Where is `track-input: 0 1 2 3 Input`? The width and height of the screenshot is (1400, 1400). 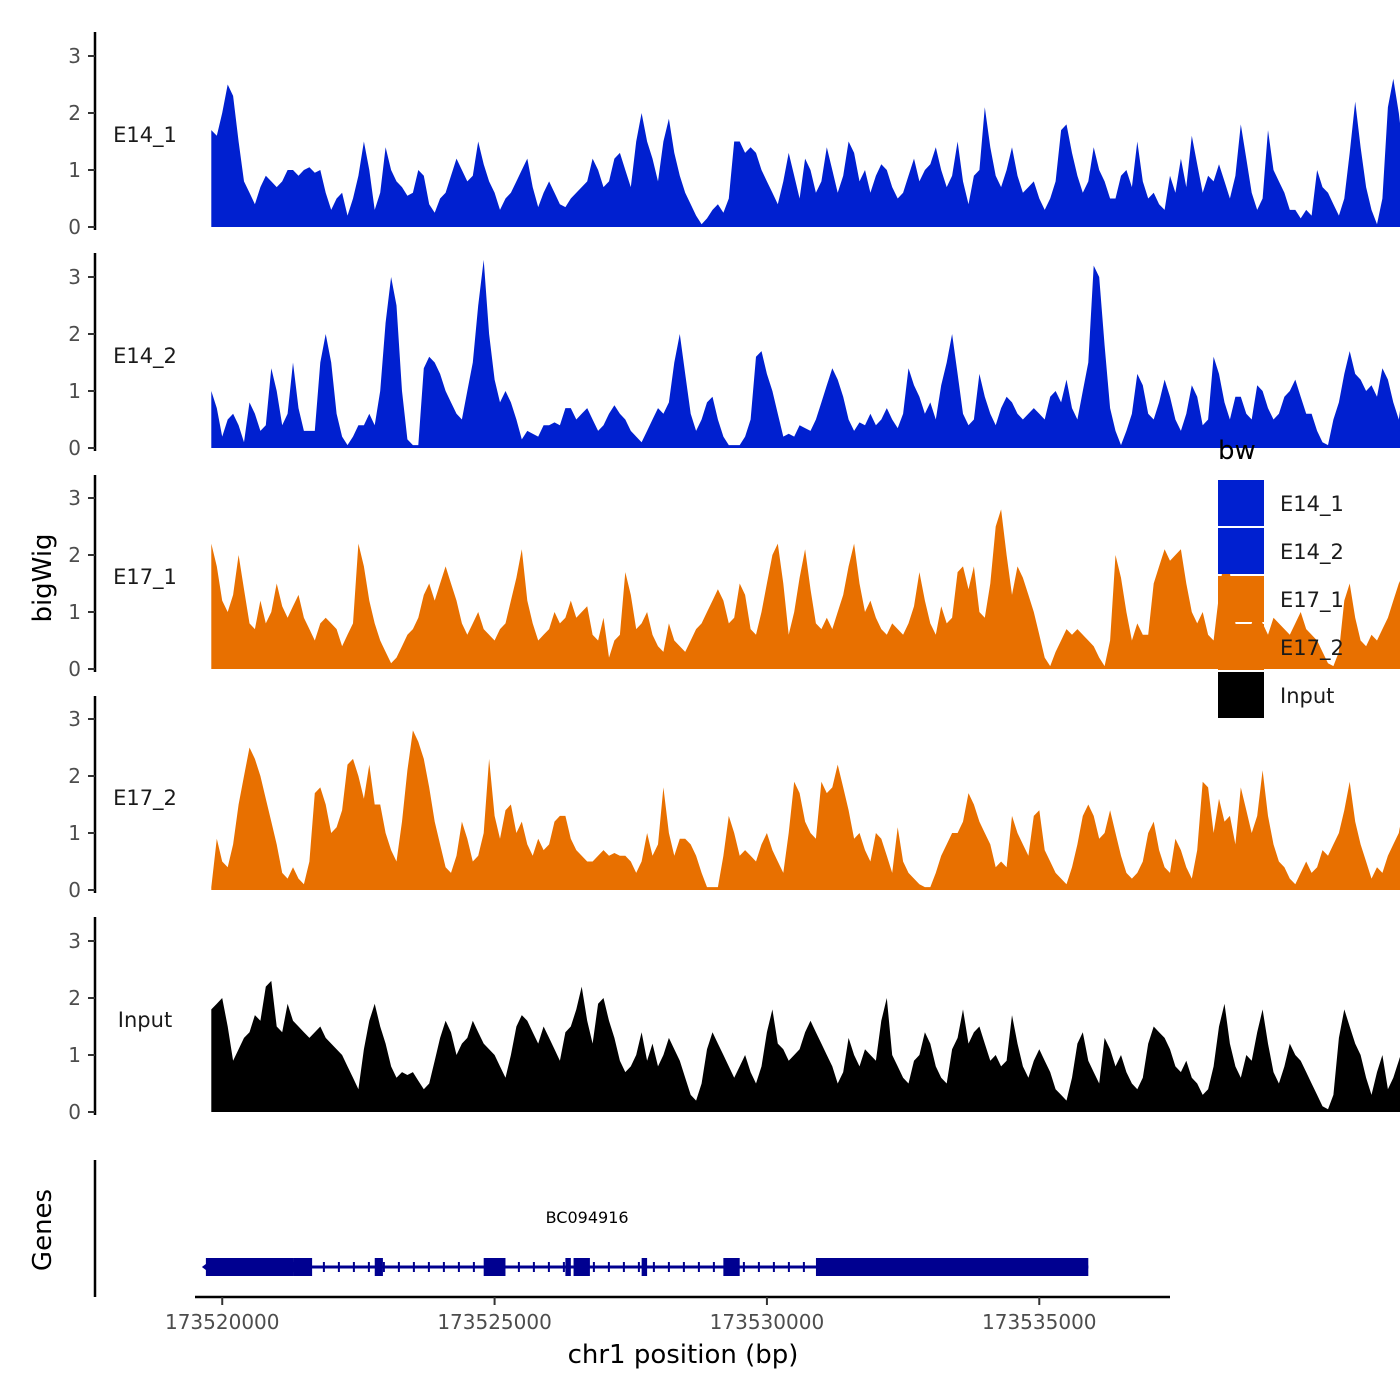
track-input: 0 1 2 3 Input is located at coordinates (734, 1020).